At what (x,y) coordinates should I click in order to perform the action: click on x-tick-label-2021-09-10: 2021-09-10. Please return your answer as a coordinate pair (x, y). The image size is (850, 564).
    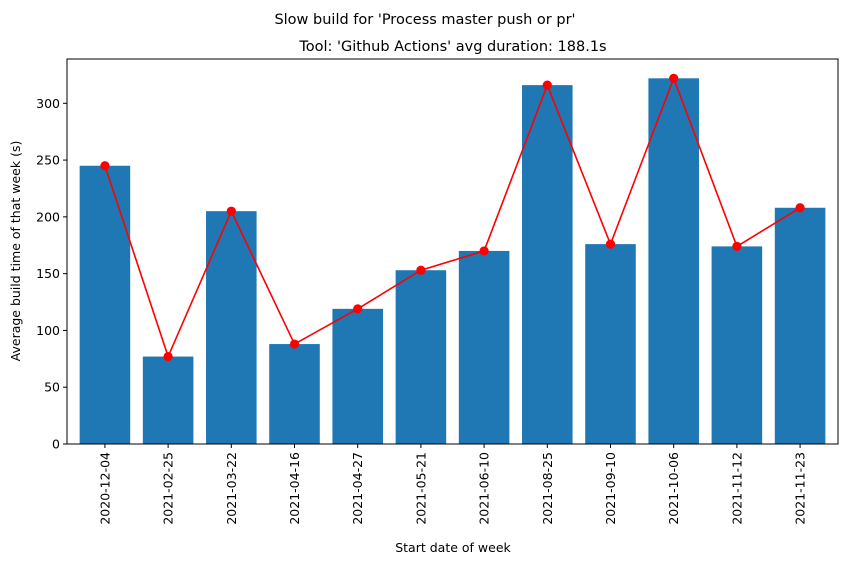
    Looking at the image, I should click on (610, 488).